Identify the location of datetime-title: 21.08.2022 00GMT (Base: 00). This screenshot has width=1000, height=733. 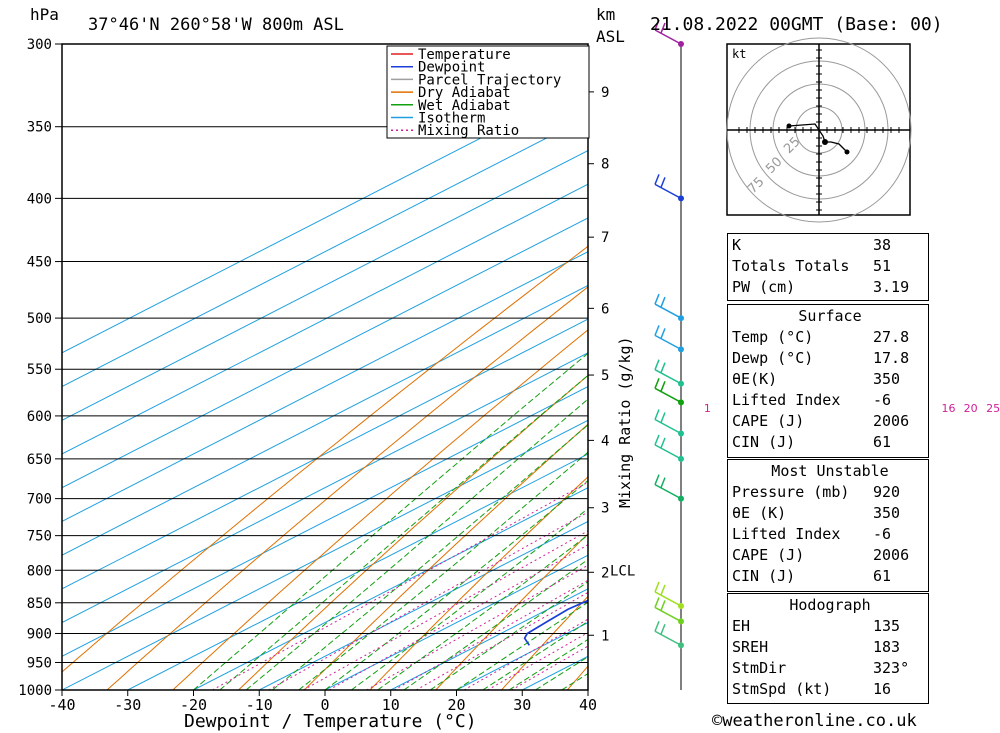
(796, 24).